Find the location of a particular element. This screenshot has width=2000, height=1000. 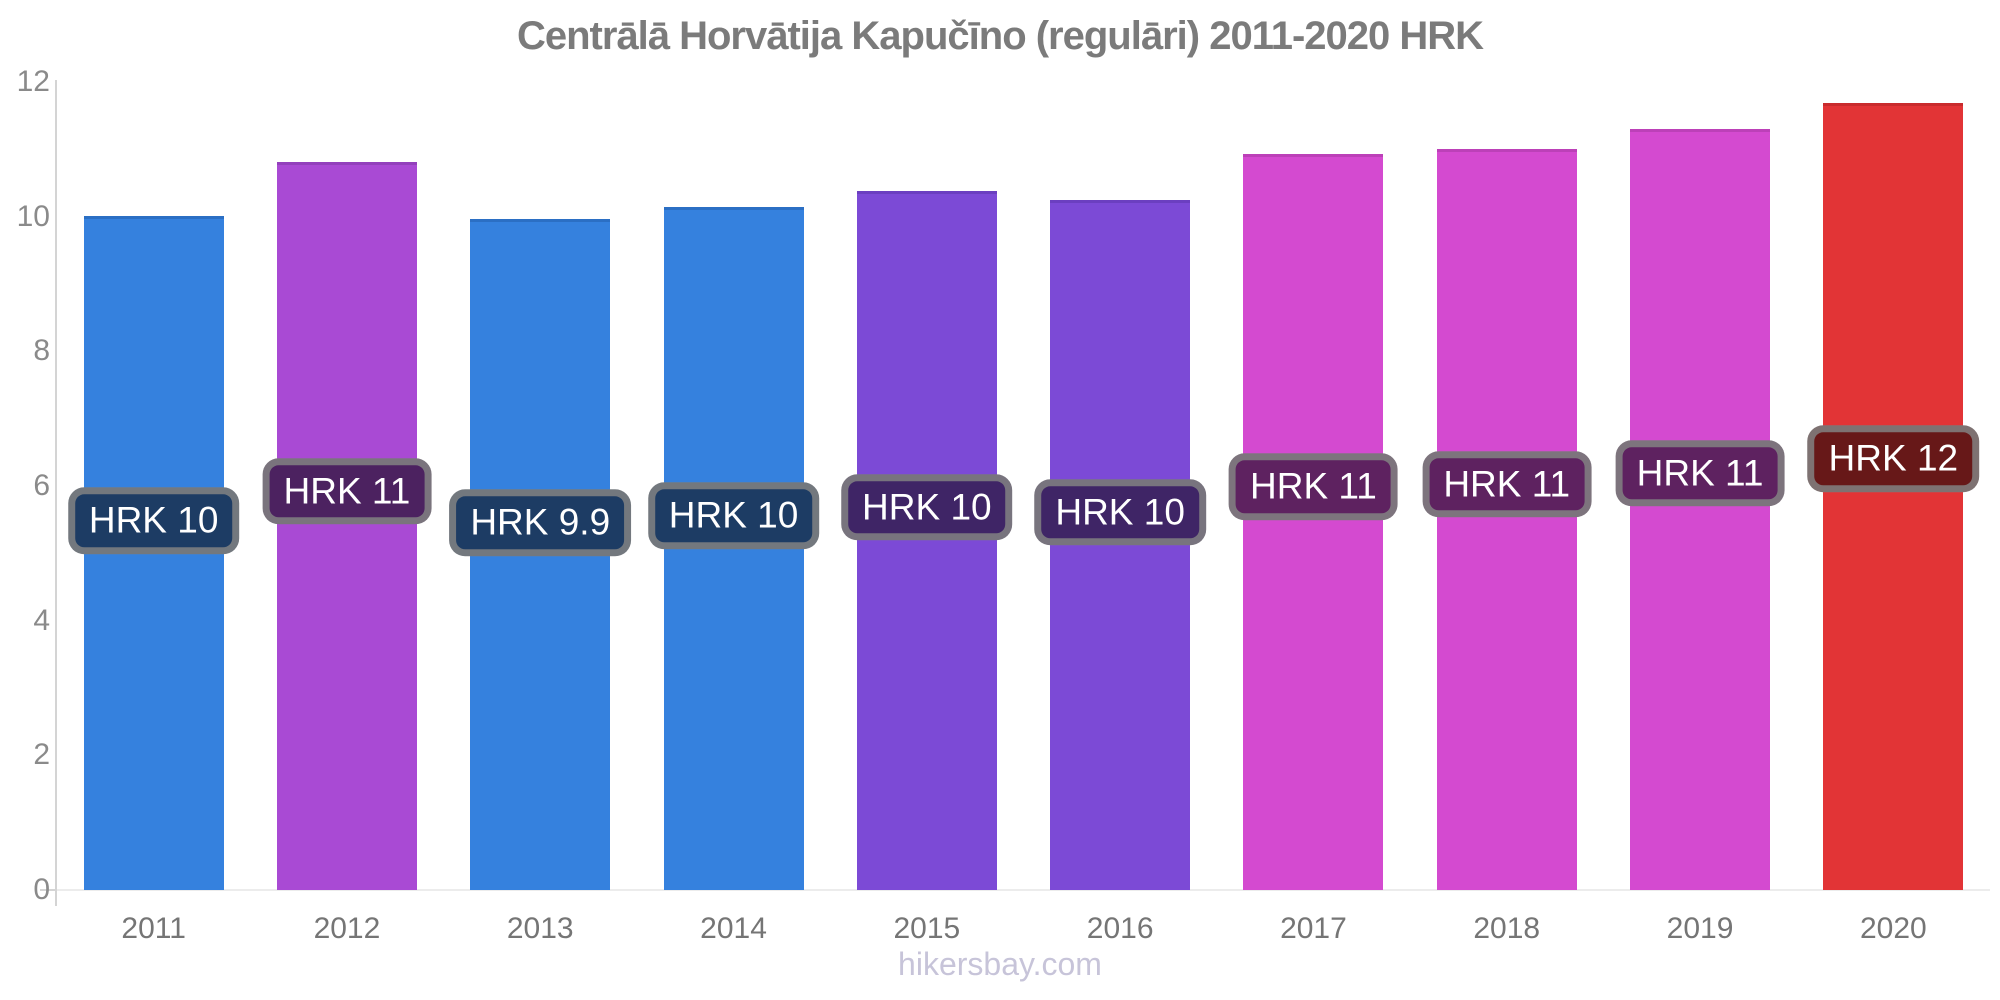

bar-slot-2019: HRK 11 is located at coordinates (1699, 486).